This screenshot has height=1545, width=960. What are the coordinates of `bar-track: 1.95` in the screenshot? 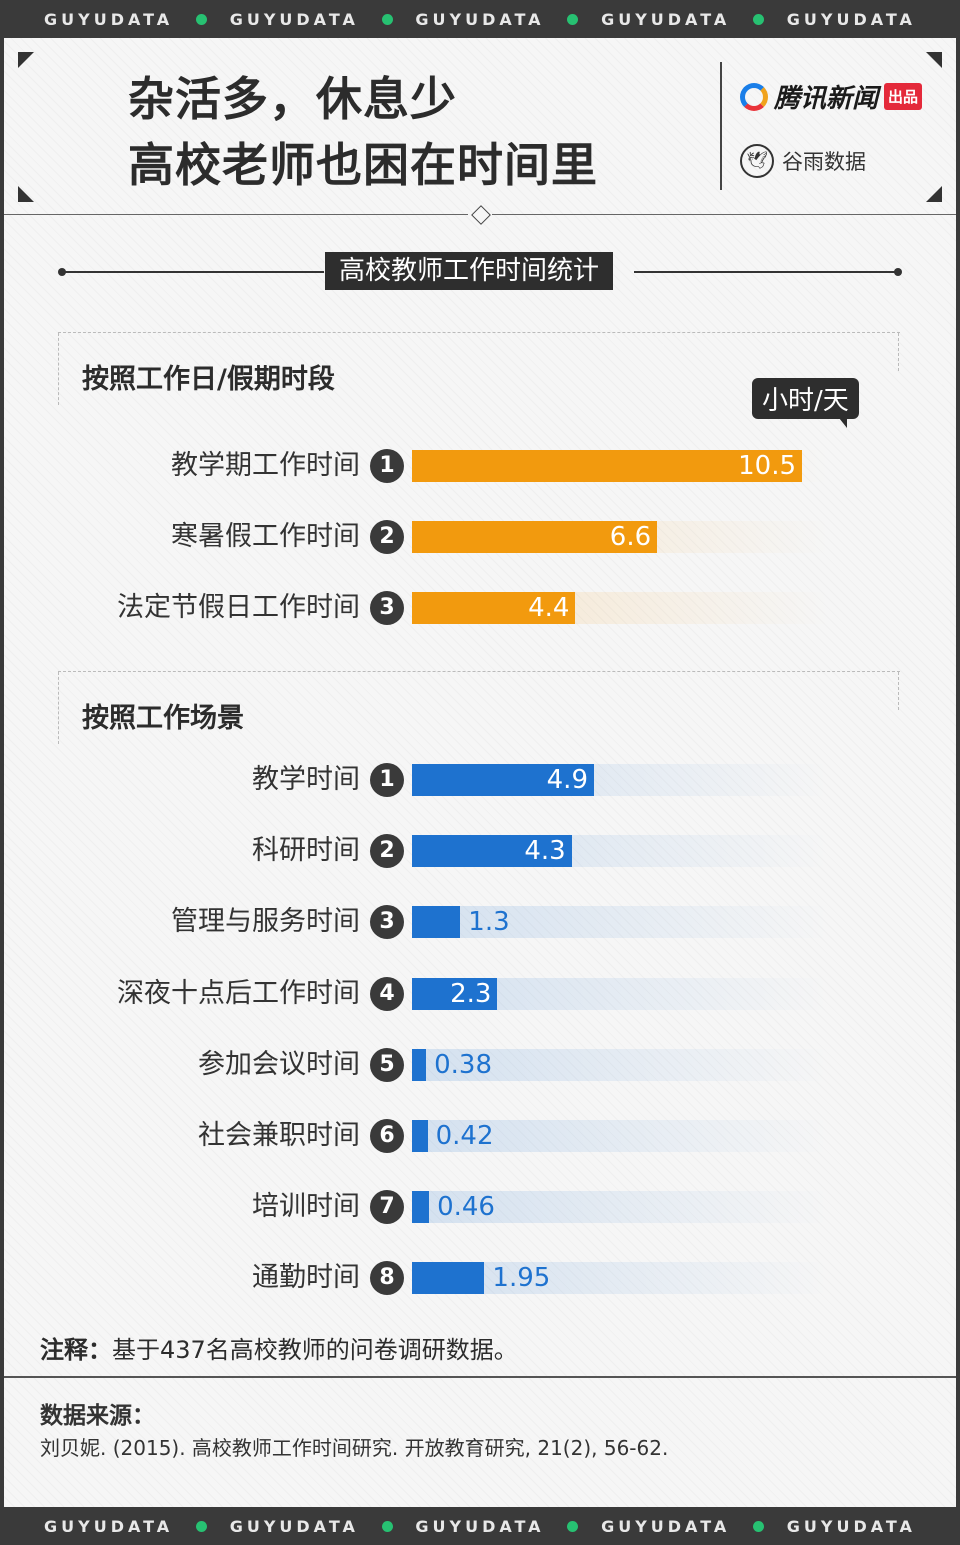 It's located at (621, 1278).